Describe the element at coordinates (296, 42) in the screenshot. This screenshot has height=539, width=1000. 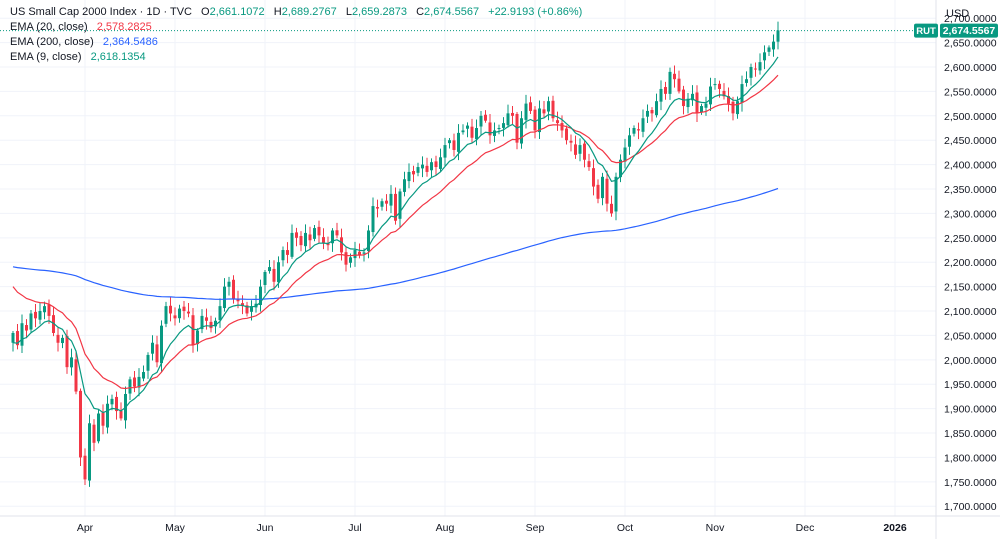
I see `ema200-row: EMA (200, close) 2,364.5486` at that location.